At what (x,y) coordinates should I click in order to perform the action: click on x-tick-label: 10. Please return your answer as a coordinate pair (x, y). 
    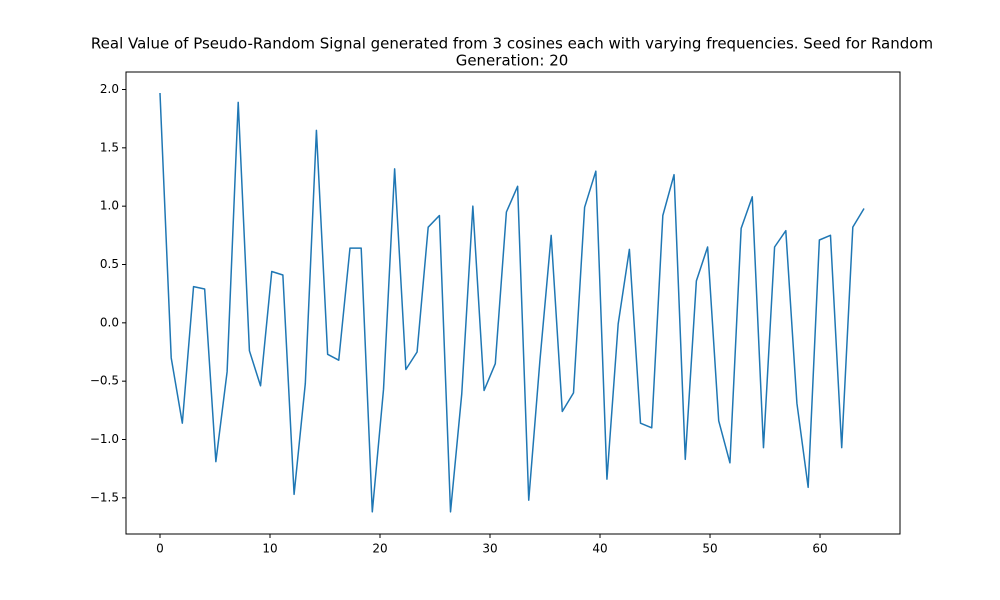
    Looking at the image, I should click on (269, 549).